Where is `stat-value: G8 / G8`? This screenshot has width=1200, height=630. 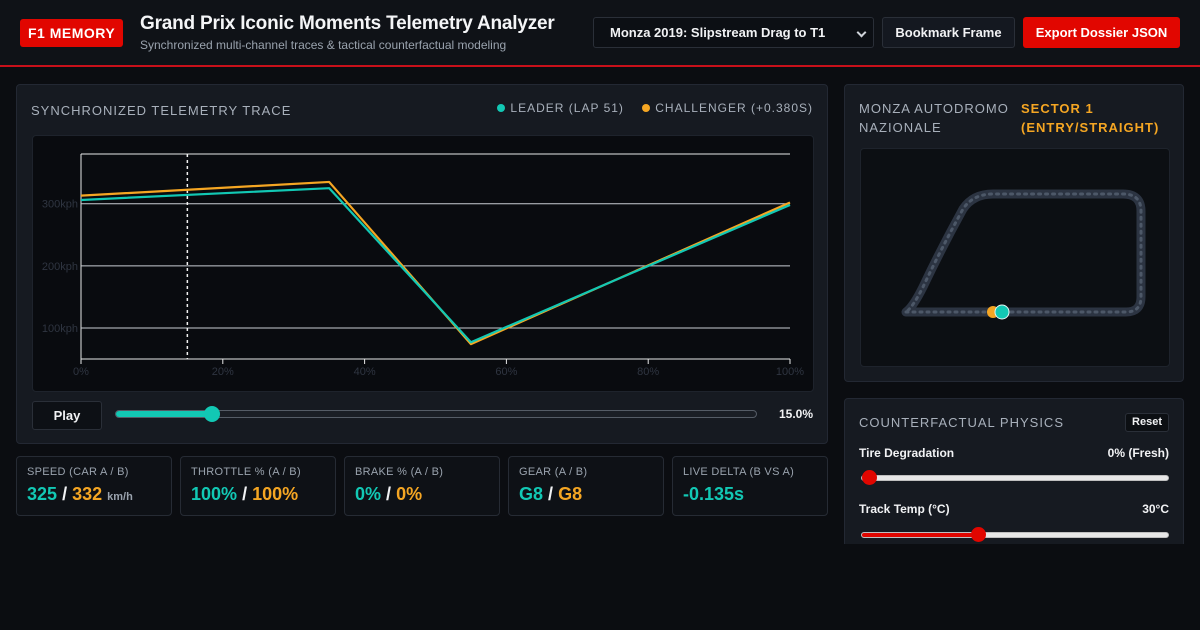 stat-value: G8 / G8 is located at coordinates (550, 494).